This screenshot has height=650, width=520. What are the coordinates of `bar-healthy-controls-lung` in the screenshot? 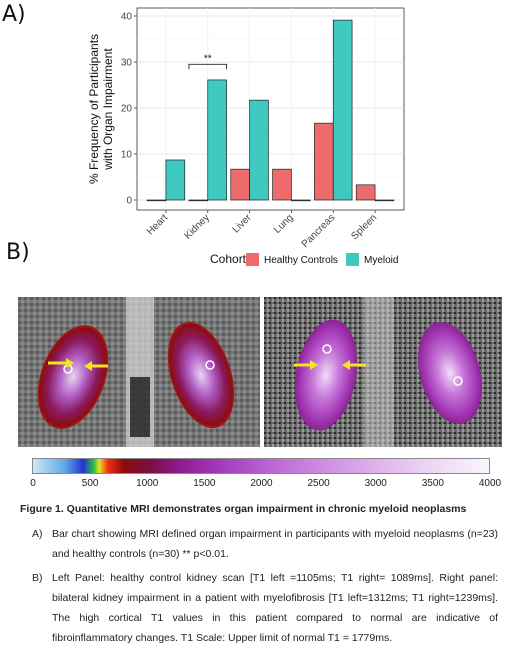 It's located at (282, 184).